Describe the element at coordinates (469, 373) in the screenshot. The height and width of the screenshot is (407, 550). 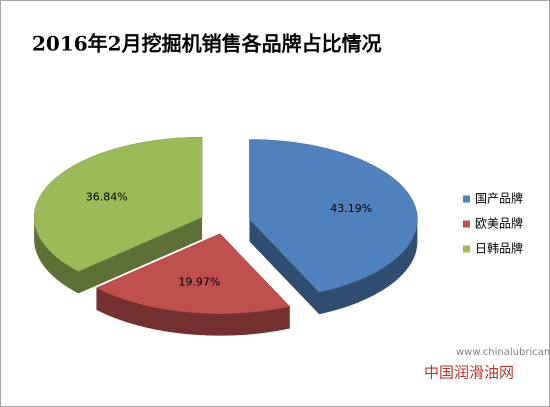
I see `watermark-name: 中国润滑油网` at that location.